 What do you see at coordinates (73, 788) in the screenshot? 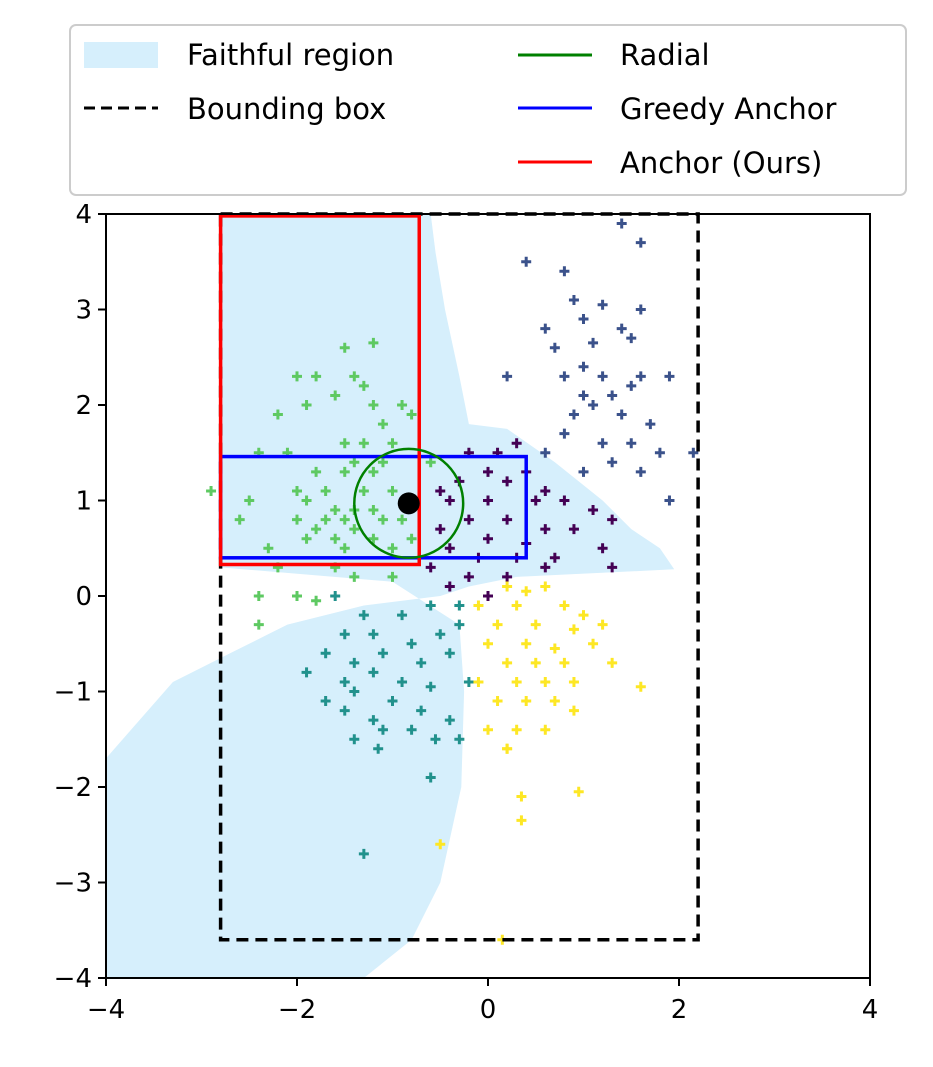
I see `y-tick-label: −2` at bounding box center [73, 788].